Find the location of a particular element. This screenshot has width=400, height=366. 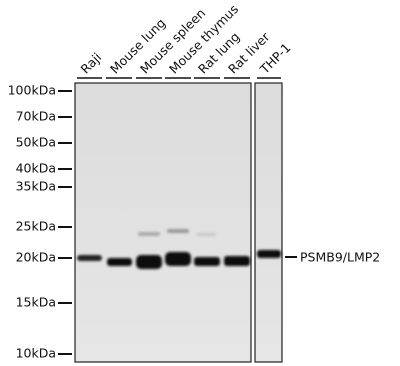

marker-label: 35kDa is located at coordinates (36, 186).